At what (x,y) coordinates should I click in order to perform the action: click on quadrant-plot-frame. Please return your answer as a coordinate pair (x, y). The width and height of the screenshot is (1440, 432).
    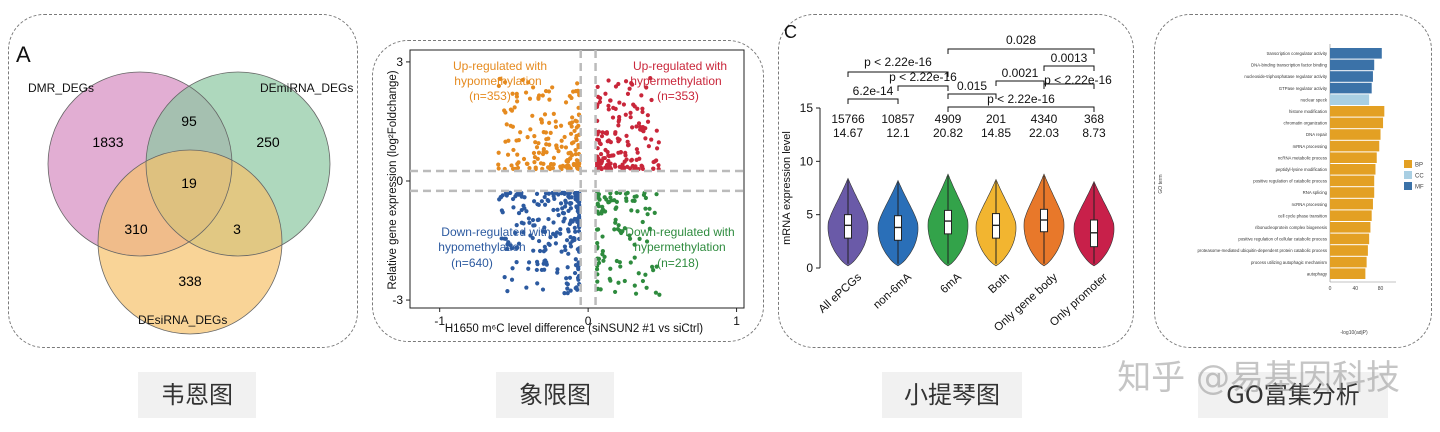
    Looking at the image, I should click on (577, 179).